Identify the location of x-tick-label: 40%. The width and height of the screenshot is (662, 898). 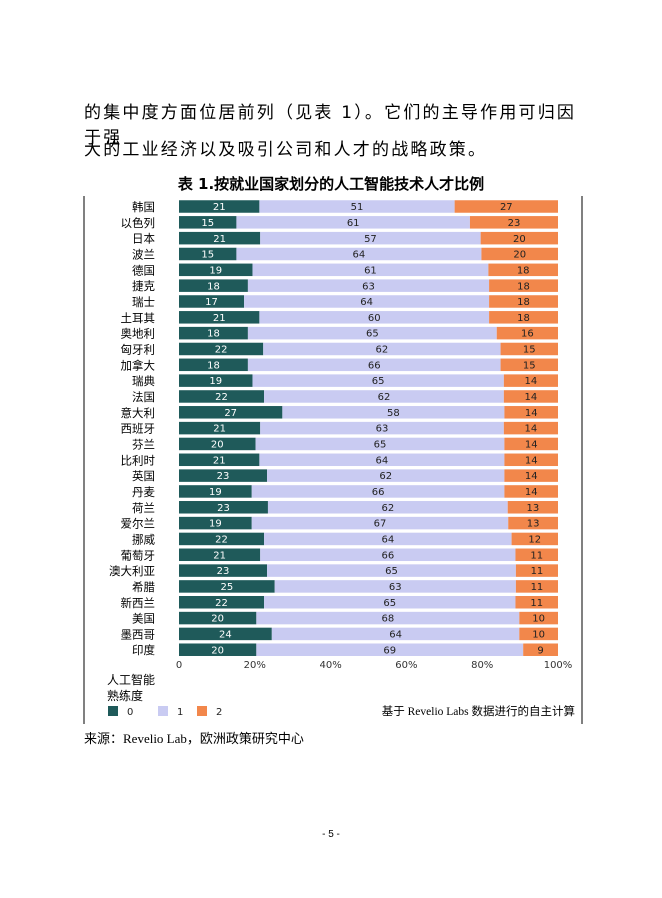
(330, 665).